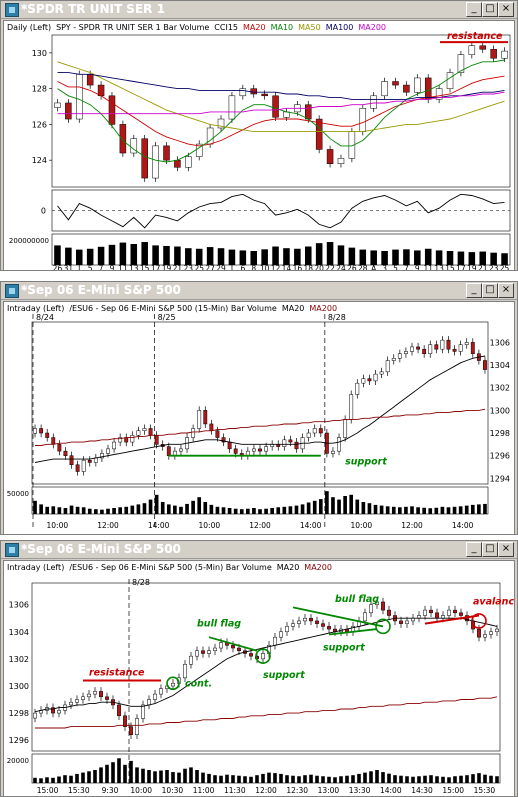 The height and width of the screenshot is (797, 518). I want to click on bull-flag-label-1: bull flag, so click(219, 623).